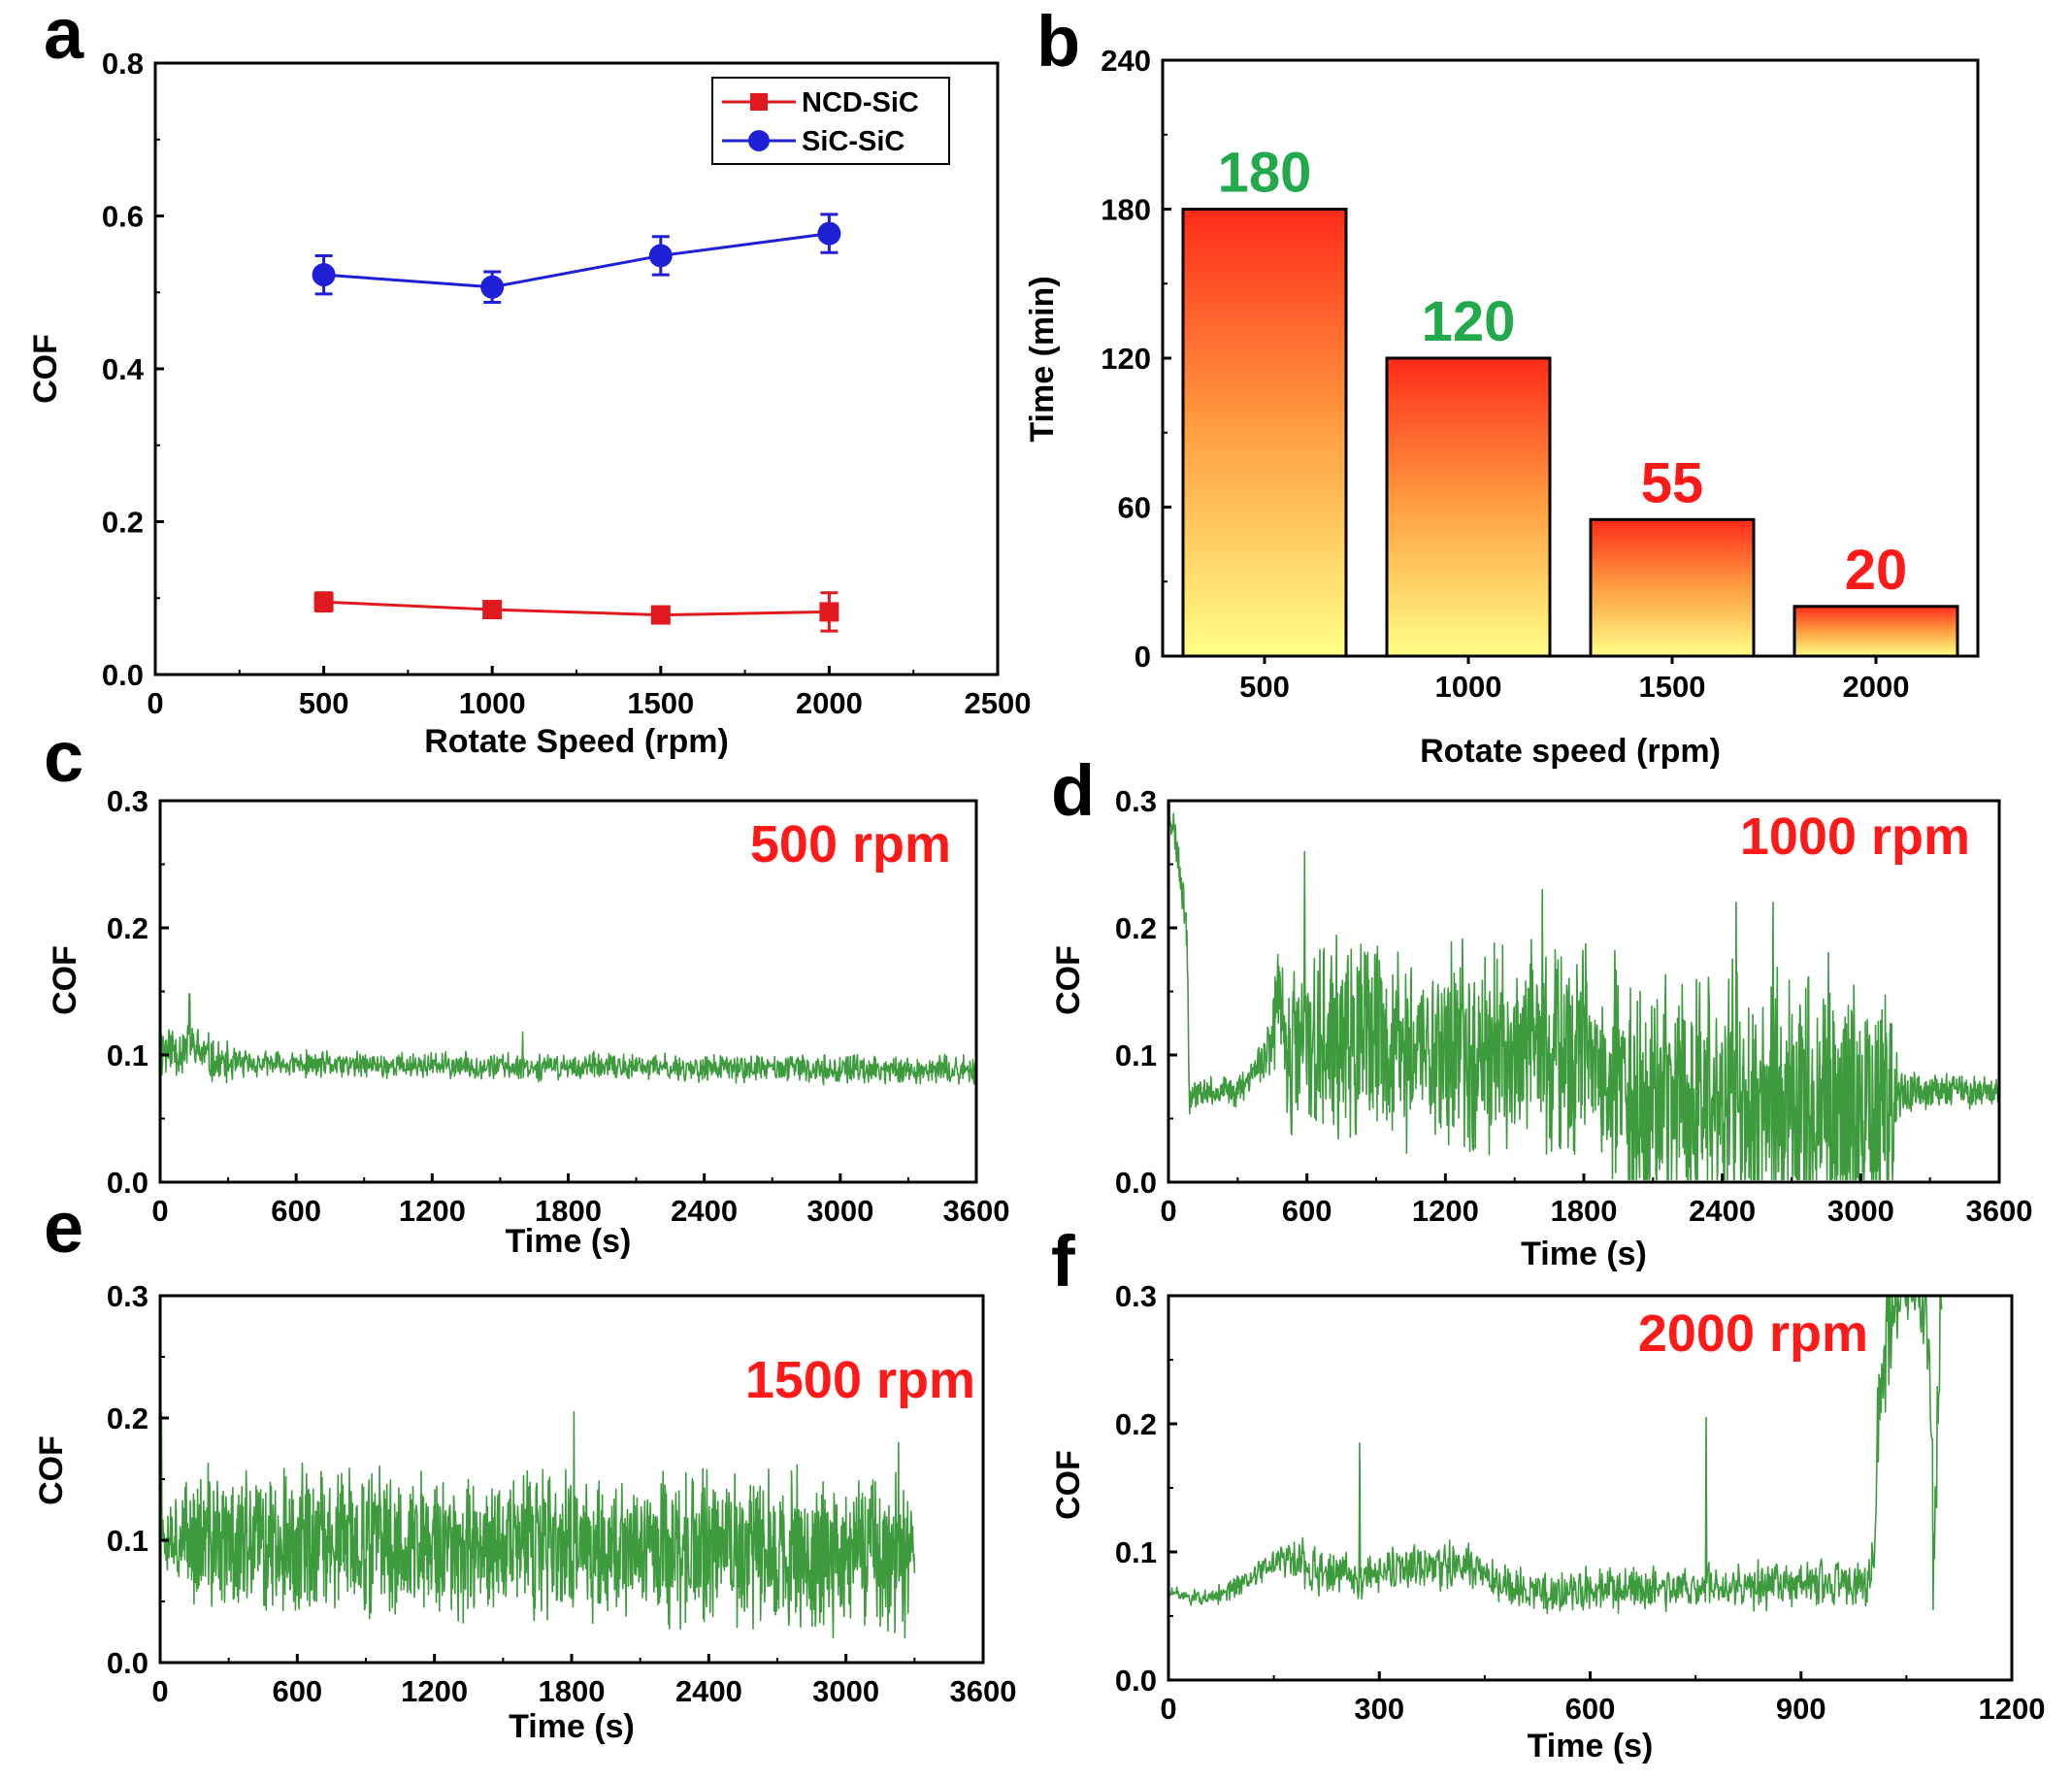 This screenshot has width=2072, height=1781. I want to click on legend-box, so click(831, 121).